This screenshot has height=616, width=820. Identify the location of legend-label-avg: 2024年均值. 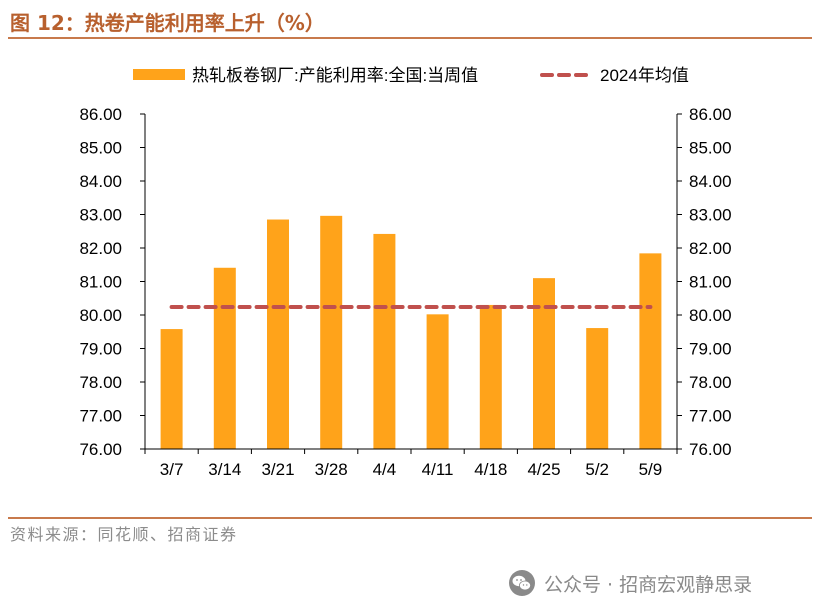
(644, 75).